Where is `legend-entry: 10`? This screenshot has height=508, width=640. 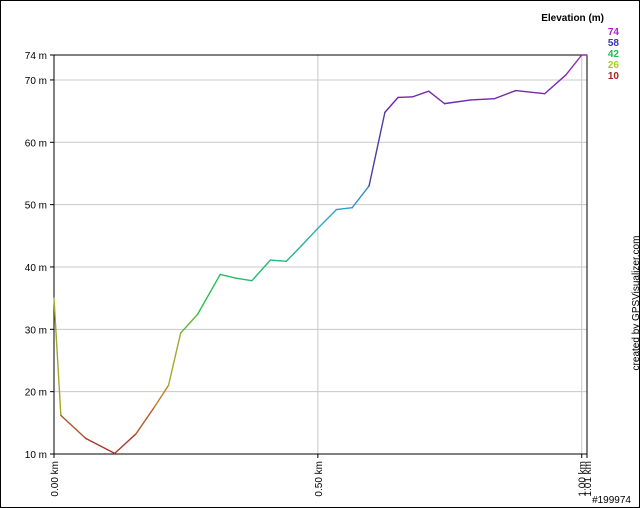 legend-entry: 10 is located at coordinates (614, 76).